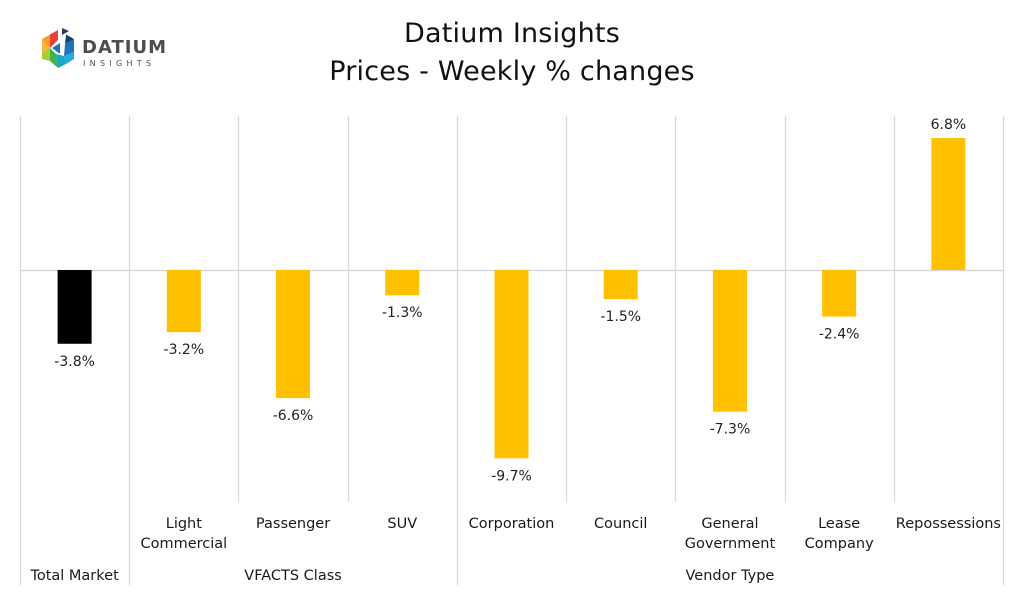  I want to click on data-label: -1.5%, so click(620, 317).